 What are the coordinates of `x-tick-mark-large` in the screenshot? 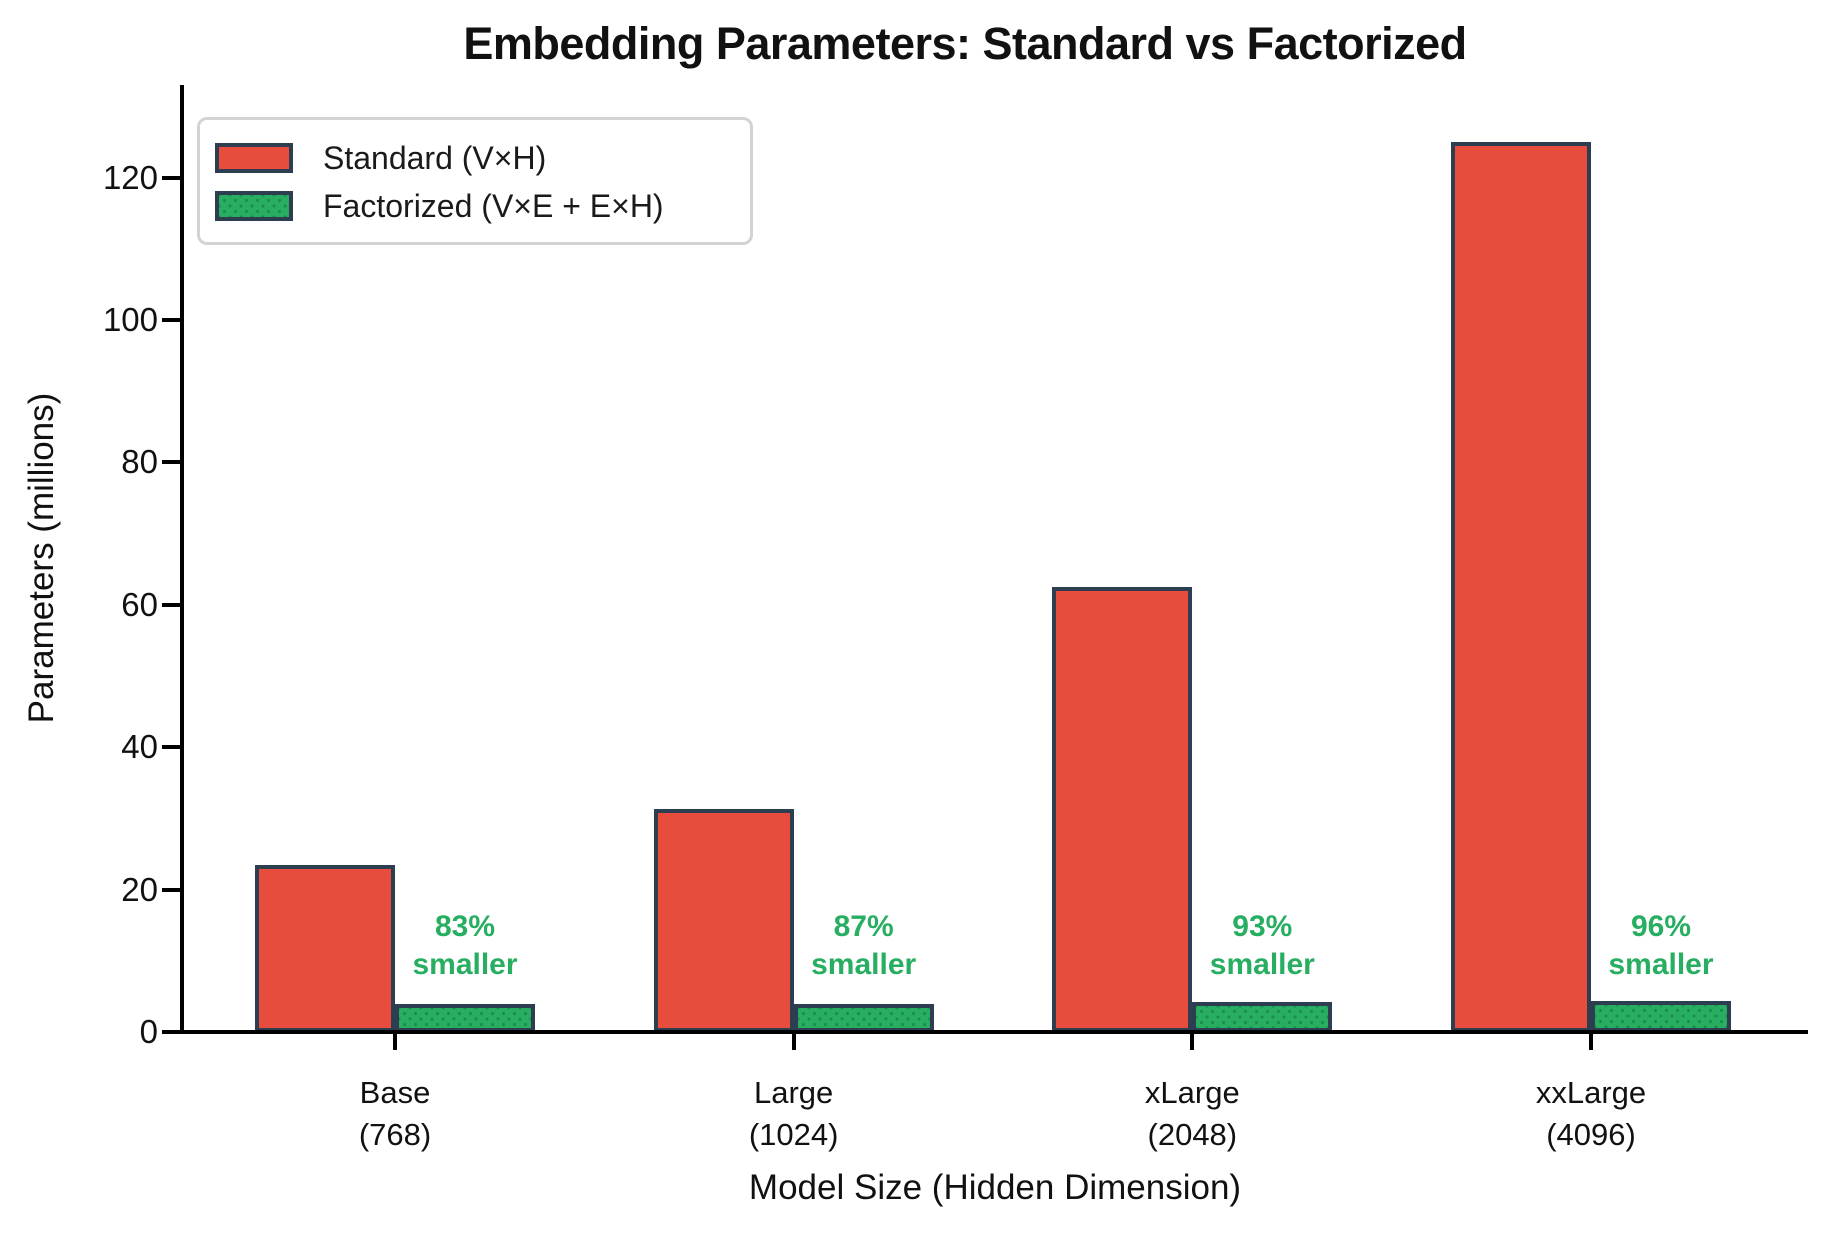 It's located at (793, 1042).